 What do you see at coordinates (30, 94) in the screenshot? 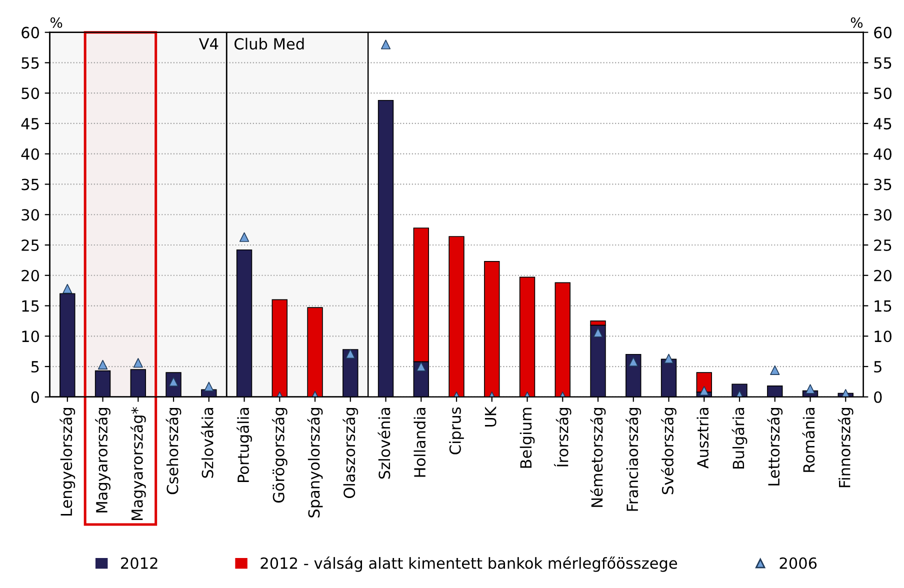
I see `y-tick-label: 50` at bounding box center [30, 94].